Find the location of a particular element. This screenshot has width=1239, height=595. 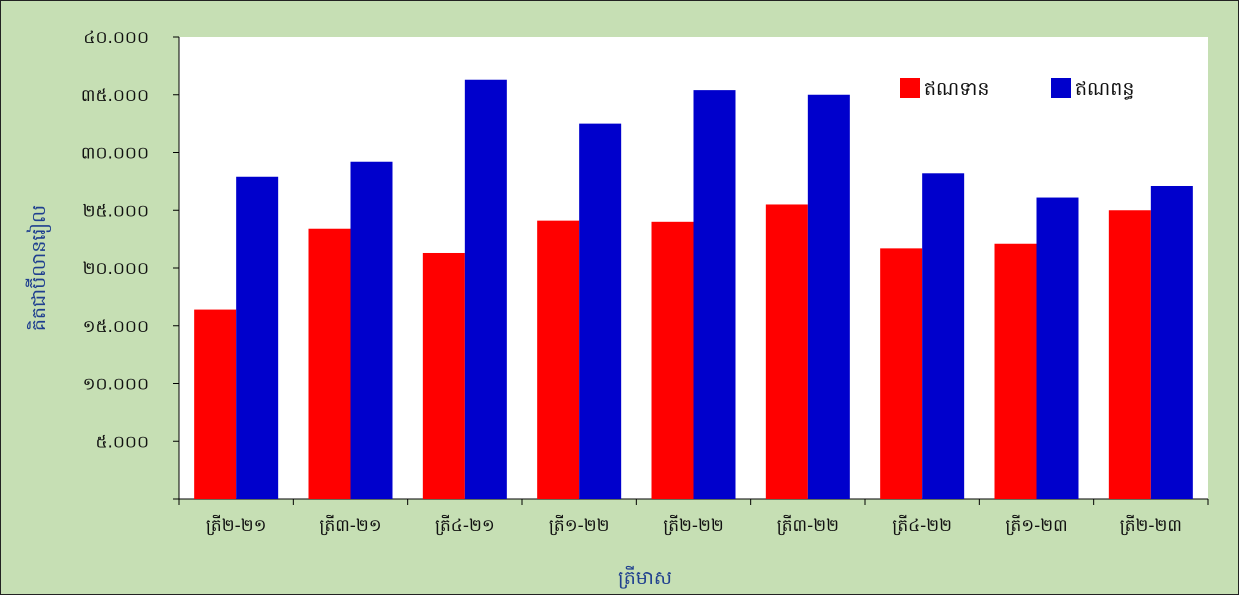

y-tick-label: ៥.០០០ is located at coordinates (122, 442).